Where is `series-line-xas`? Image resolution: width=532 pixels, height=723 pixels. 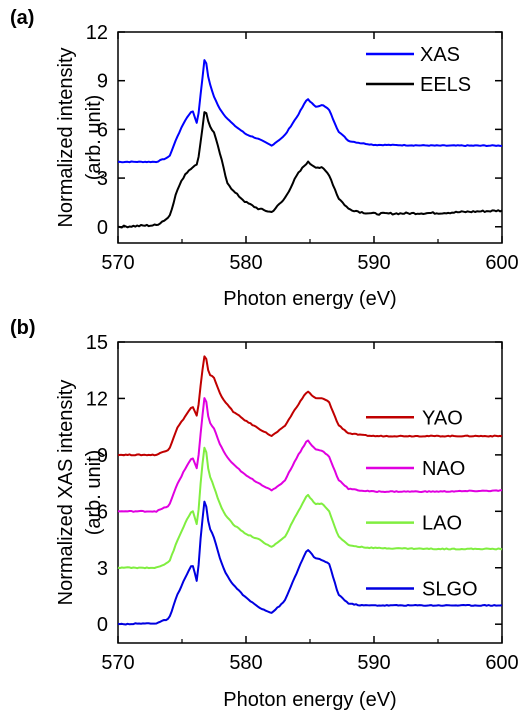
series-line-xas is located at coordinates (309, 111).